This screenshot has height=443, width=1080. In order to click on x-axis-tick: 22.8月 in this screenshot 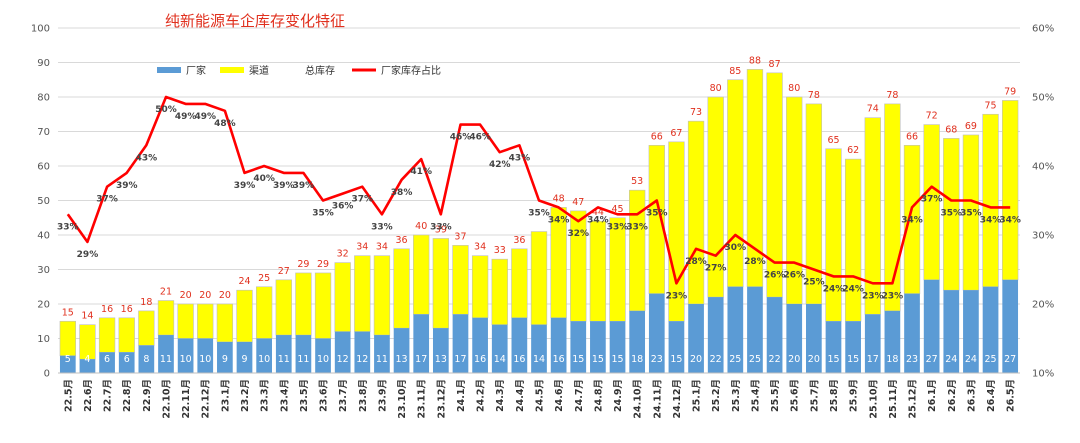, I will do `click(127, 395)`.